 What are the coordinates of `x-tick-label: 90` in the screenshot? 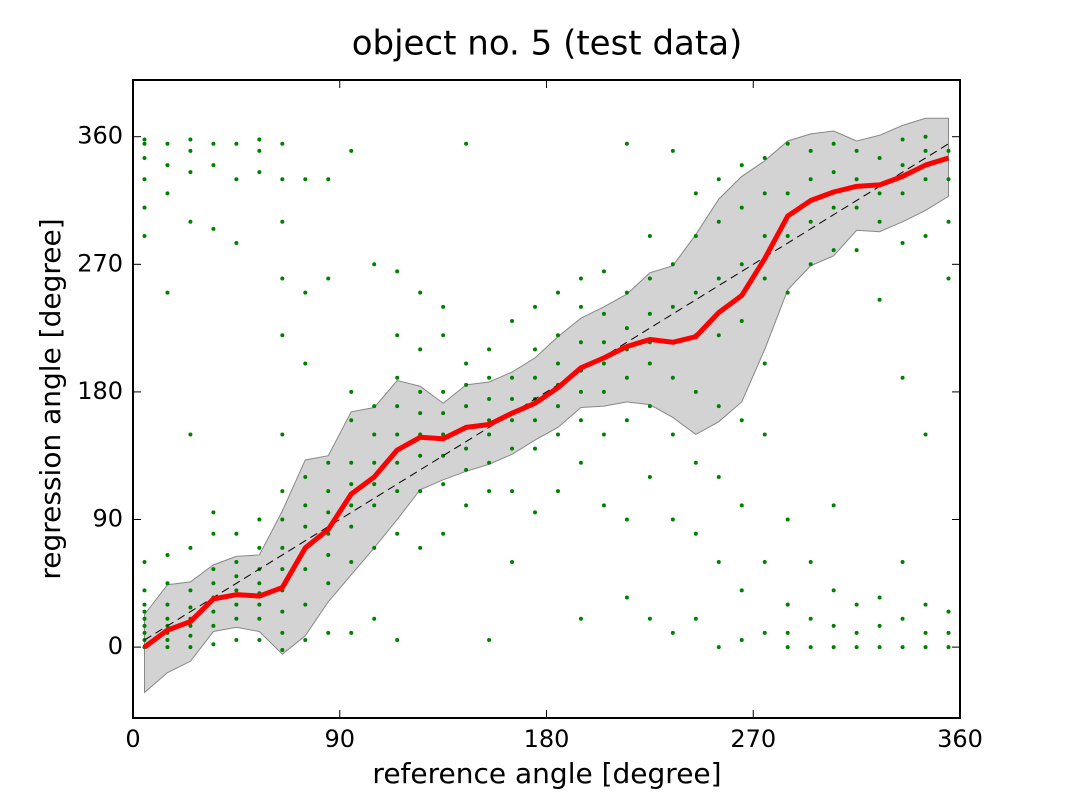 It's located at (339, 739).